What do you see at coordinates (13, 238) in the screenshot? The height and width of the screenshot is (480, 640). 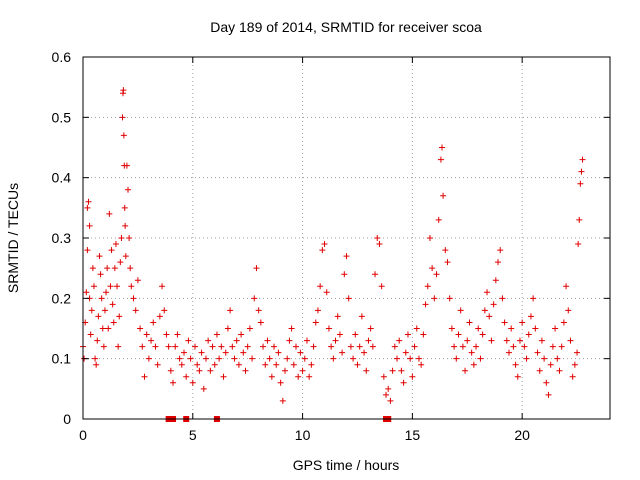 I see `y-axis-label: SRMTID / TECUs` at bounding box center [13, 238].